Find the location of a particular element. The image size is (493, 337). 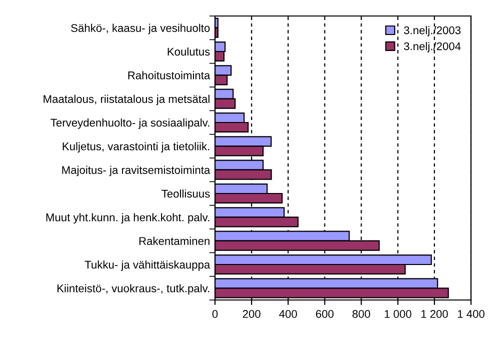

x-tick-label: 200 is located at coordinates (251, 314).